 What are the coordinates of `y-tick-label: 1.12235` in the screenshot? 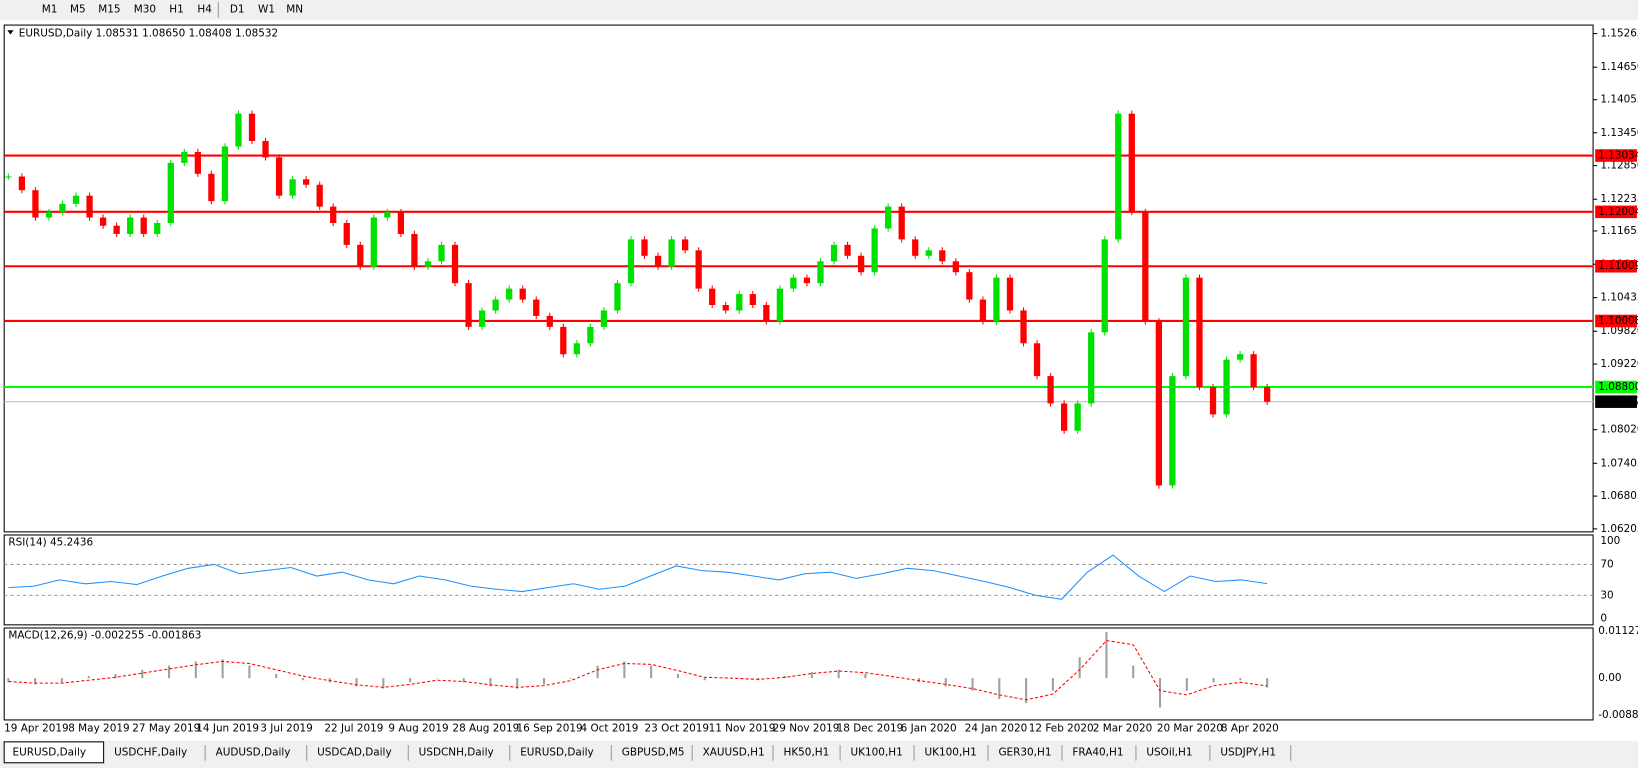 It's located at (1619, 199).